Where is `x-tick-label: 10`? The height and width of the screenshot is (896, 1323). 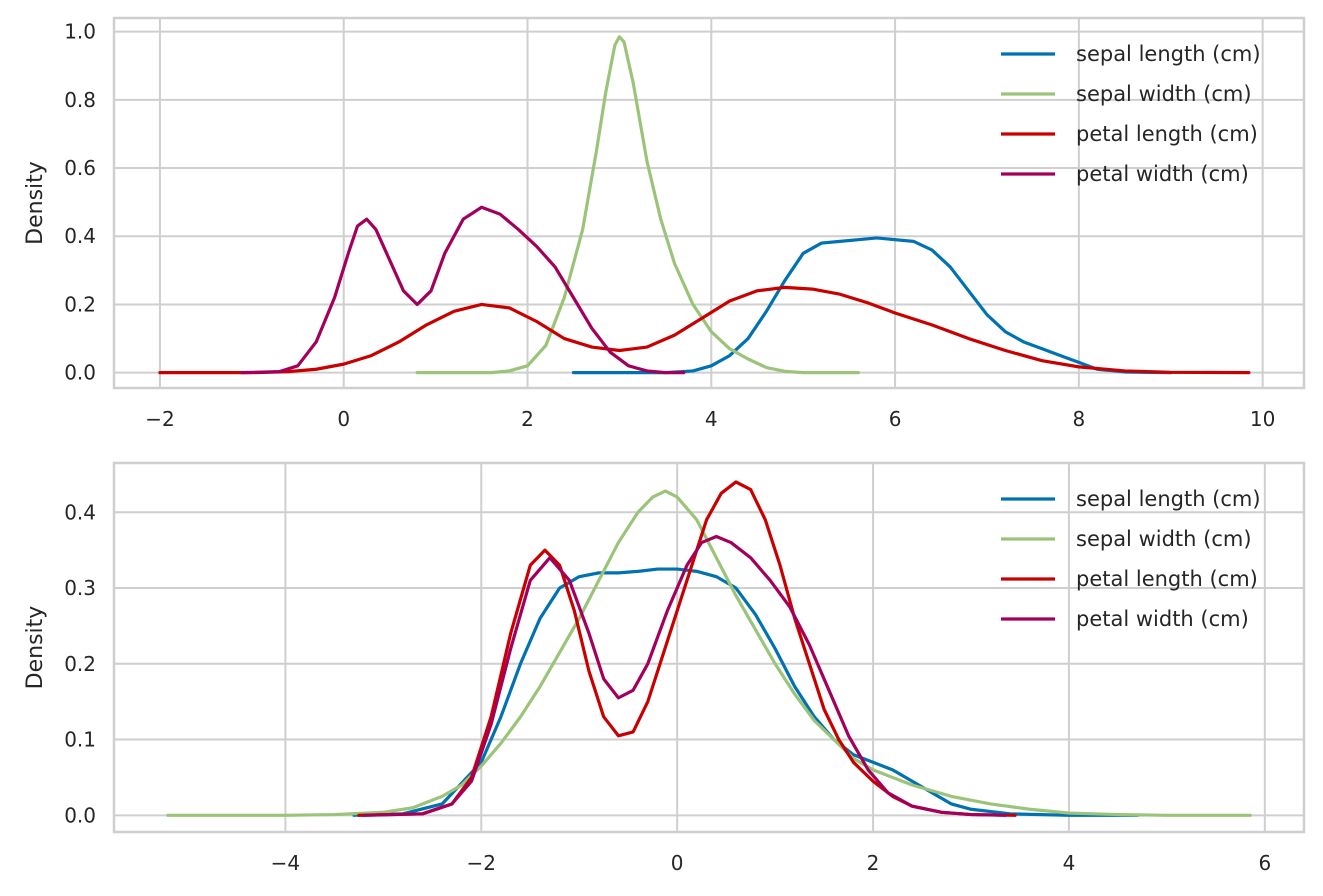
x-tick-label: 10 is located at coordinates (1262, 419).